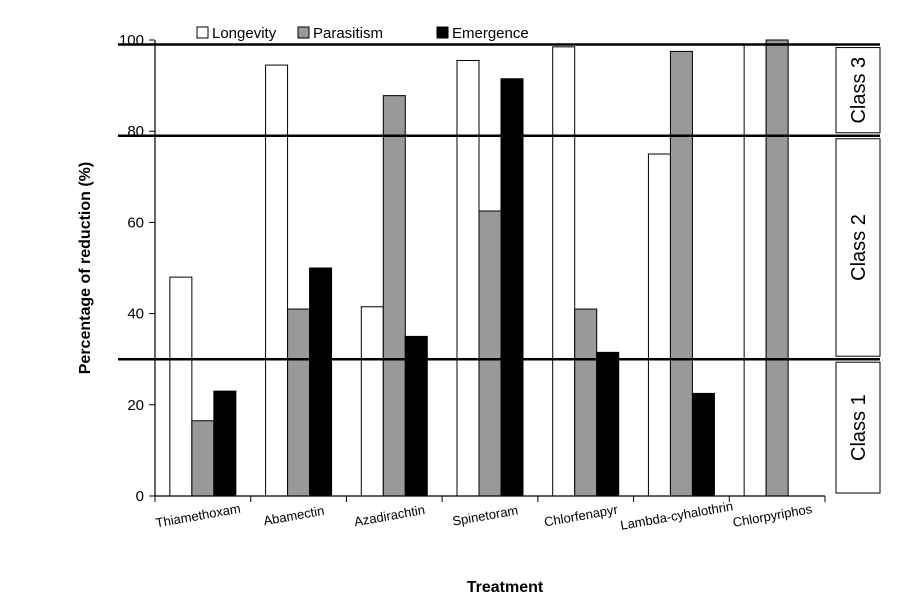 This screenshot has width=899, height=604. I want to click on x-axis-title: Treatment, so click(505, 587).